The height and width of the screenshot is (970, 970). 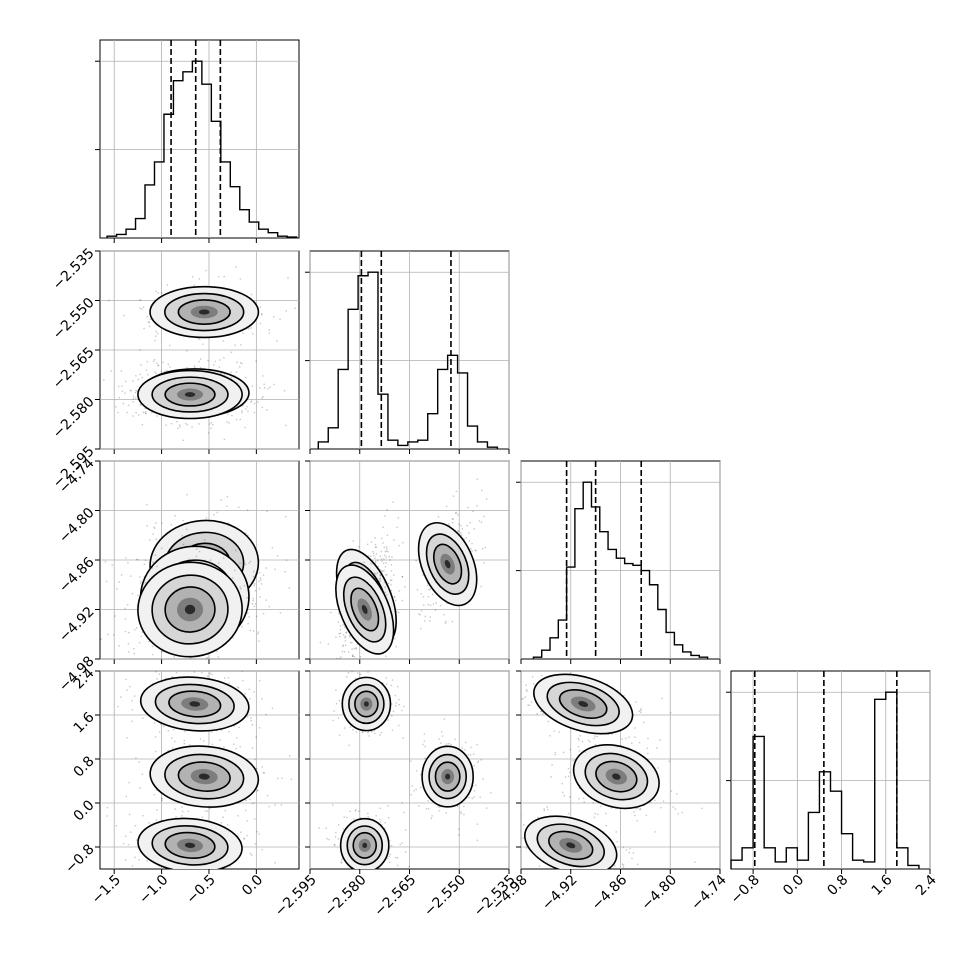 I want to click on density-level, so click(x=366, y=703).